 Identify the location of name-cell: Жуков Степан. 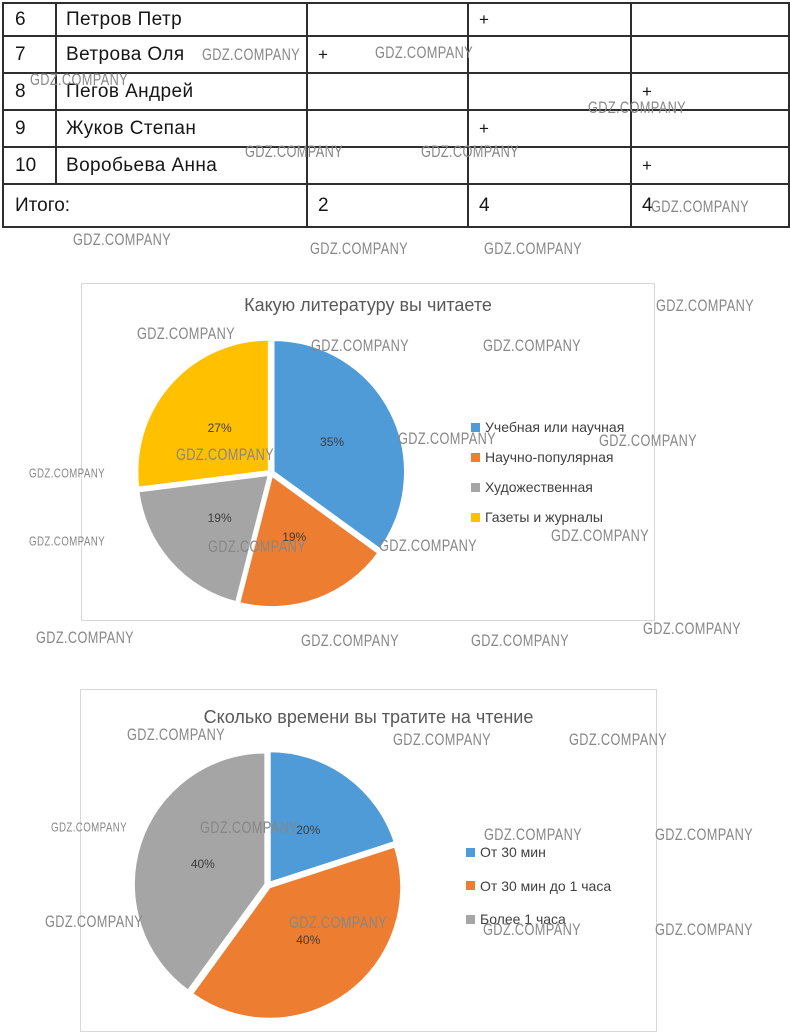
(181, 128).